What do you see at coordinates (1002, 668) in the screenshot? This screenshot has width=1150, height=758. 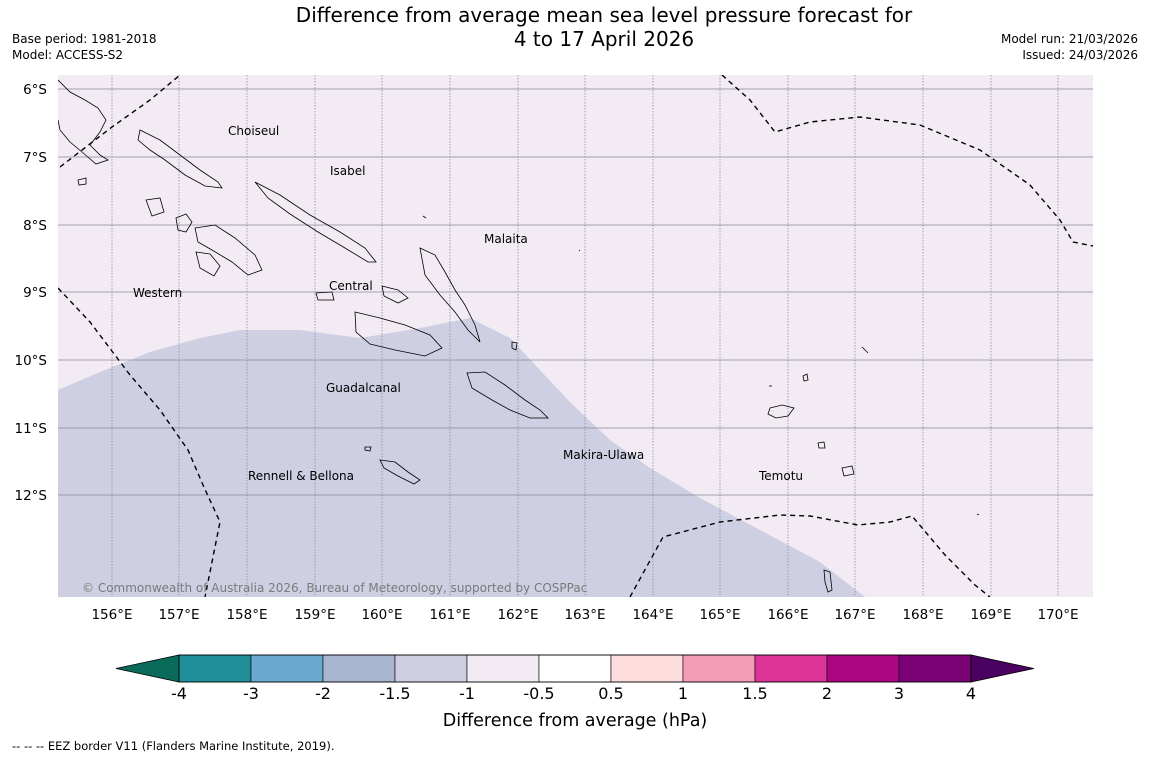 I see `colorbar-extend-max` at bounding box center [1002, 668].